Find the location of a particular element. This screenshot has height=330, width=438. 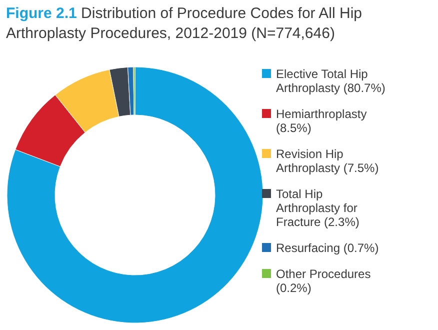

legend-label: Elective Total Hip Arthroplasty (80.7%) is located at coordinates (331, 81).